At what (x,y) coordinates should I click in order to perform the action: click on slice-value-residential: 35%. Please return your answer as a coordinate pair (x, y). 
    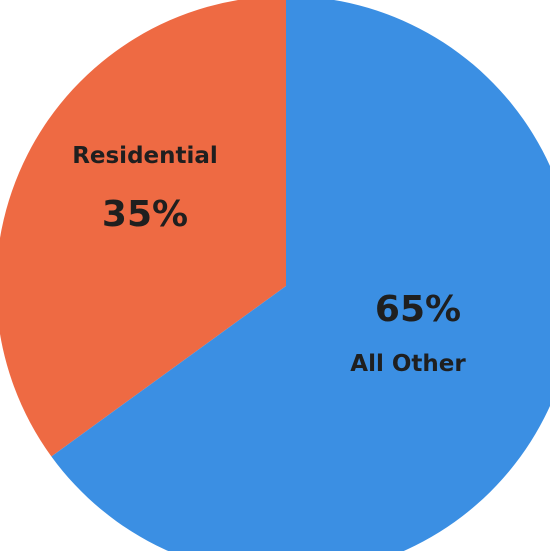
    Looking at the image, I should click on (145, 214).